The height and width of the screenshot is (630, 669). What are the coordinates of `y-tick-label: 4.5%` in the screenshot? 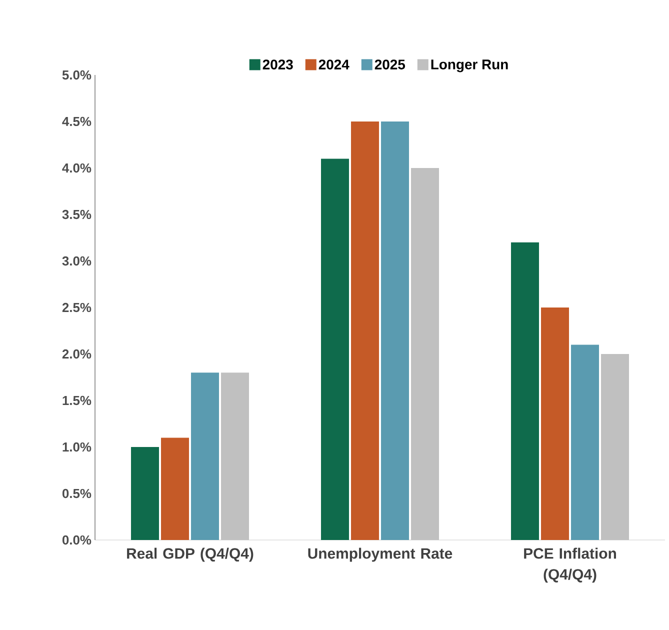 It's located at (77, 121).